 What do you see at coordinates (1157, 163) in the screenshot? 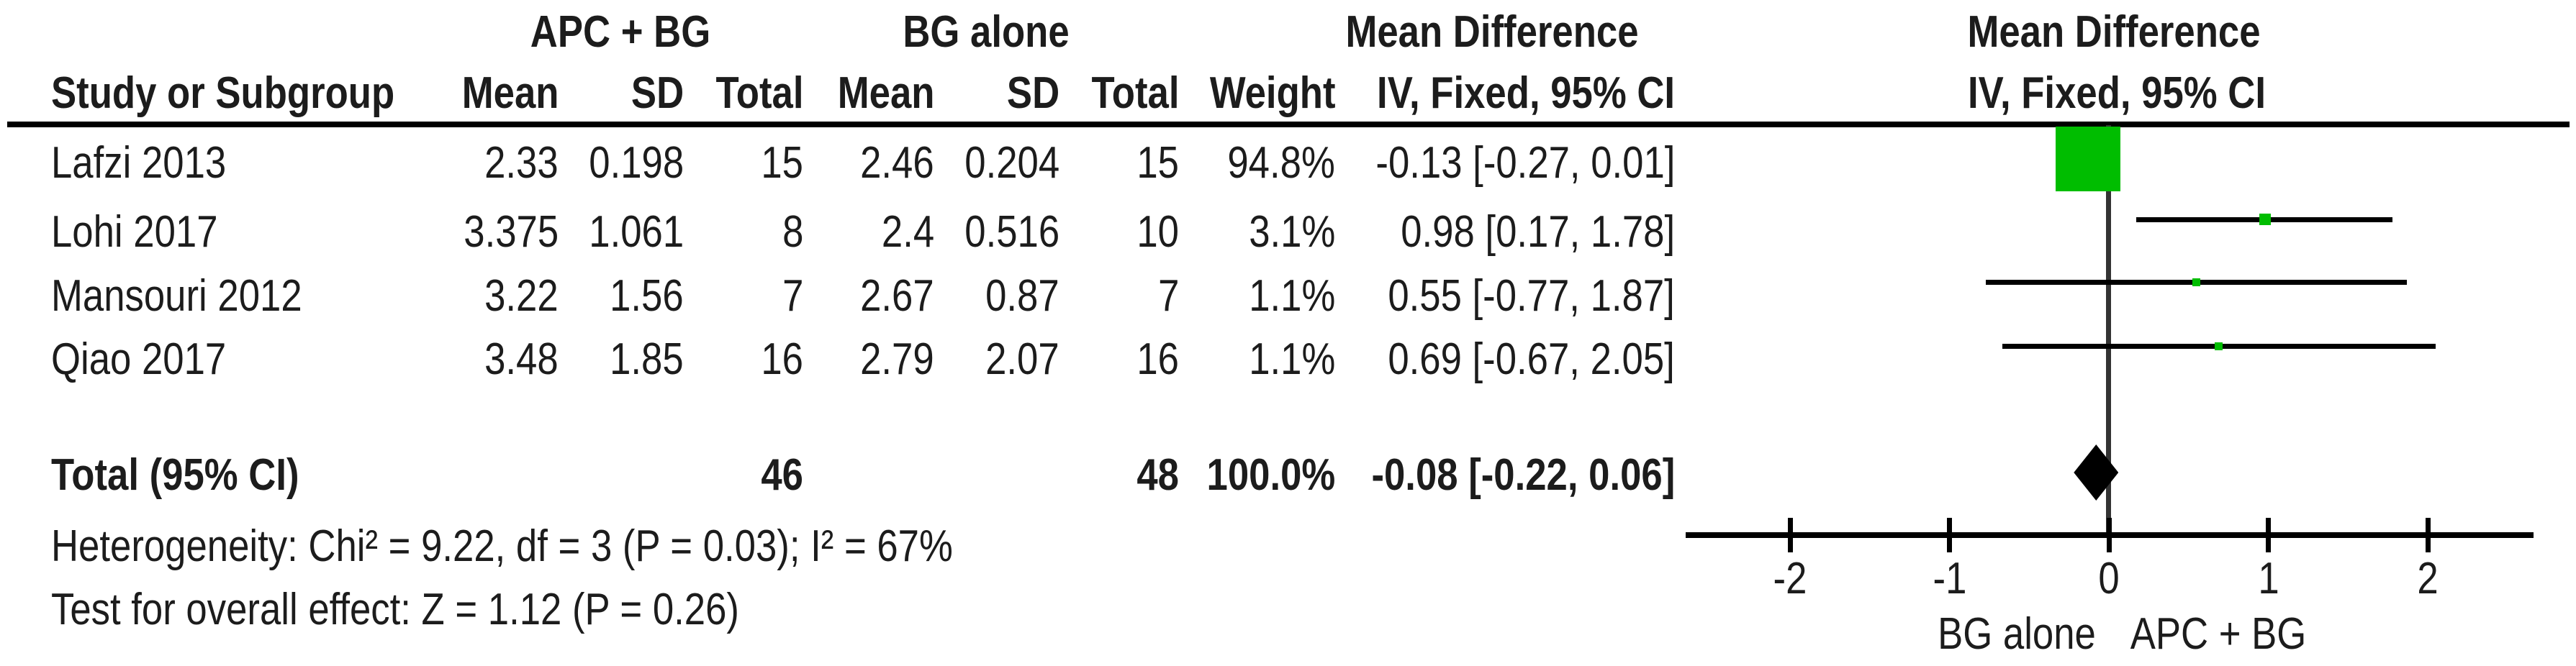
I see `group2-total: 15` at bounding box center [1157, 163].